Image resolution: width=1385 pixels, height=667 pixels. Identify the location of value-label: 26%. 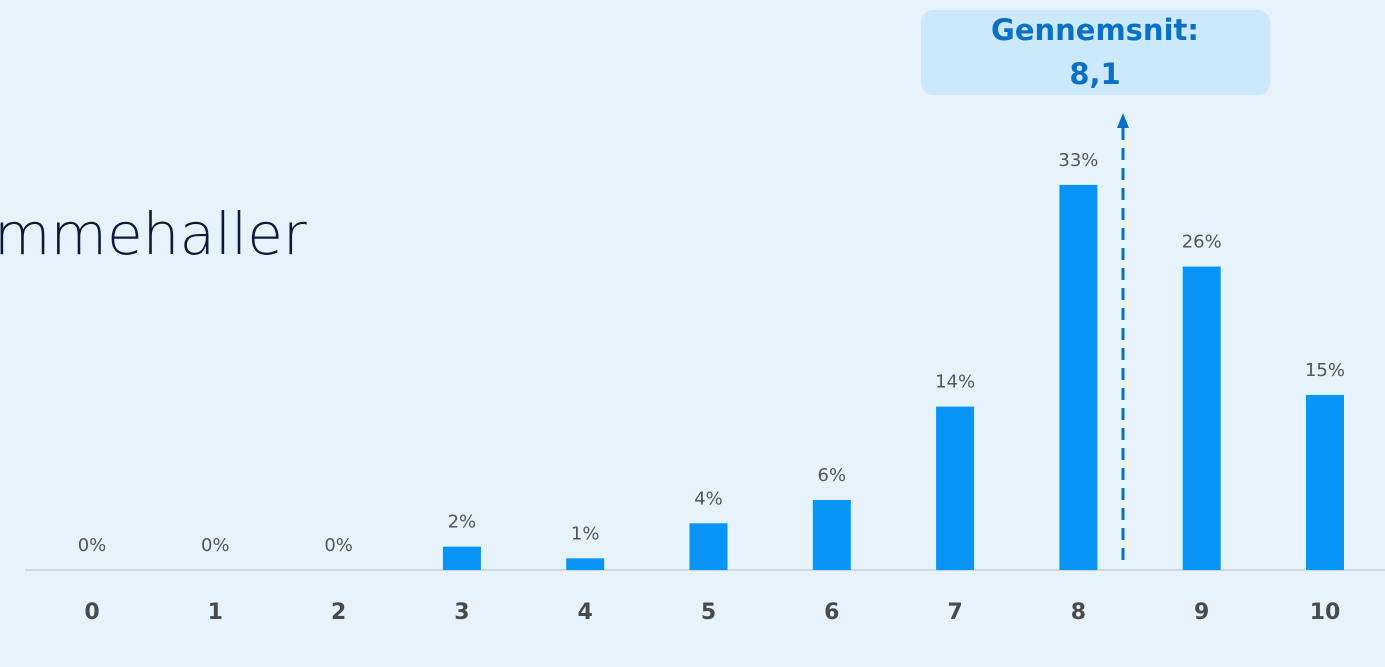
(1202, 242).